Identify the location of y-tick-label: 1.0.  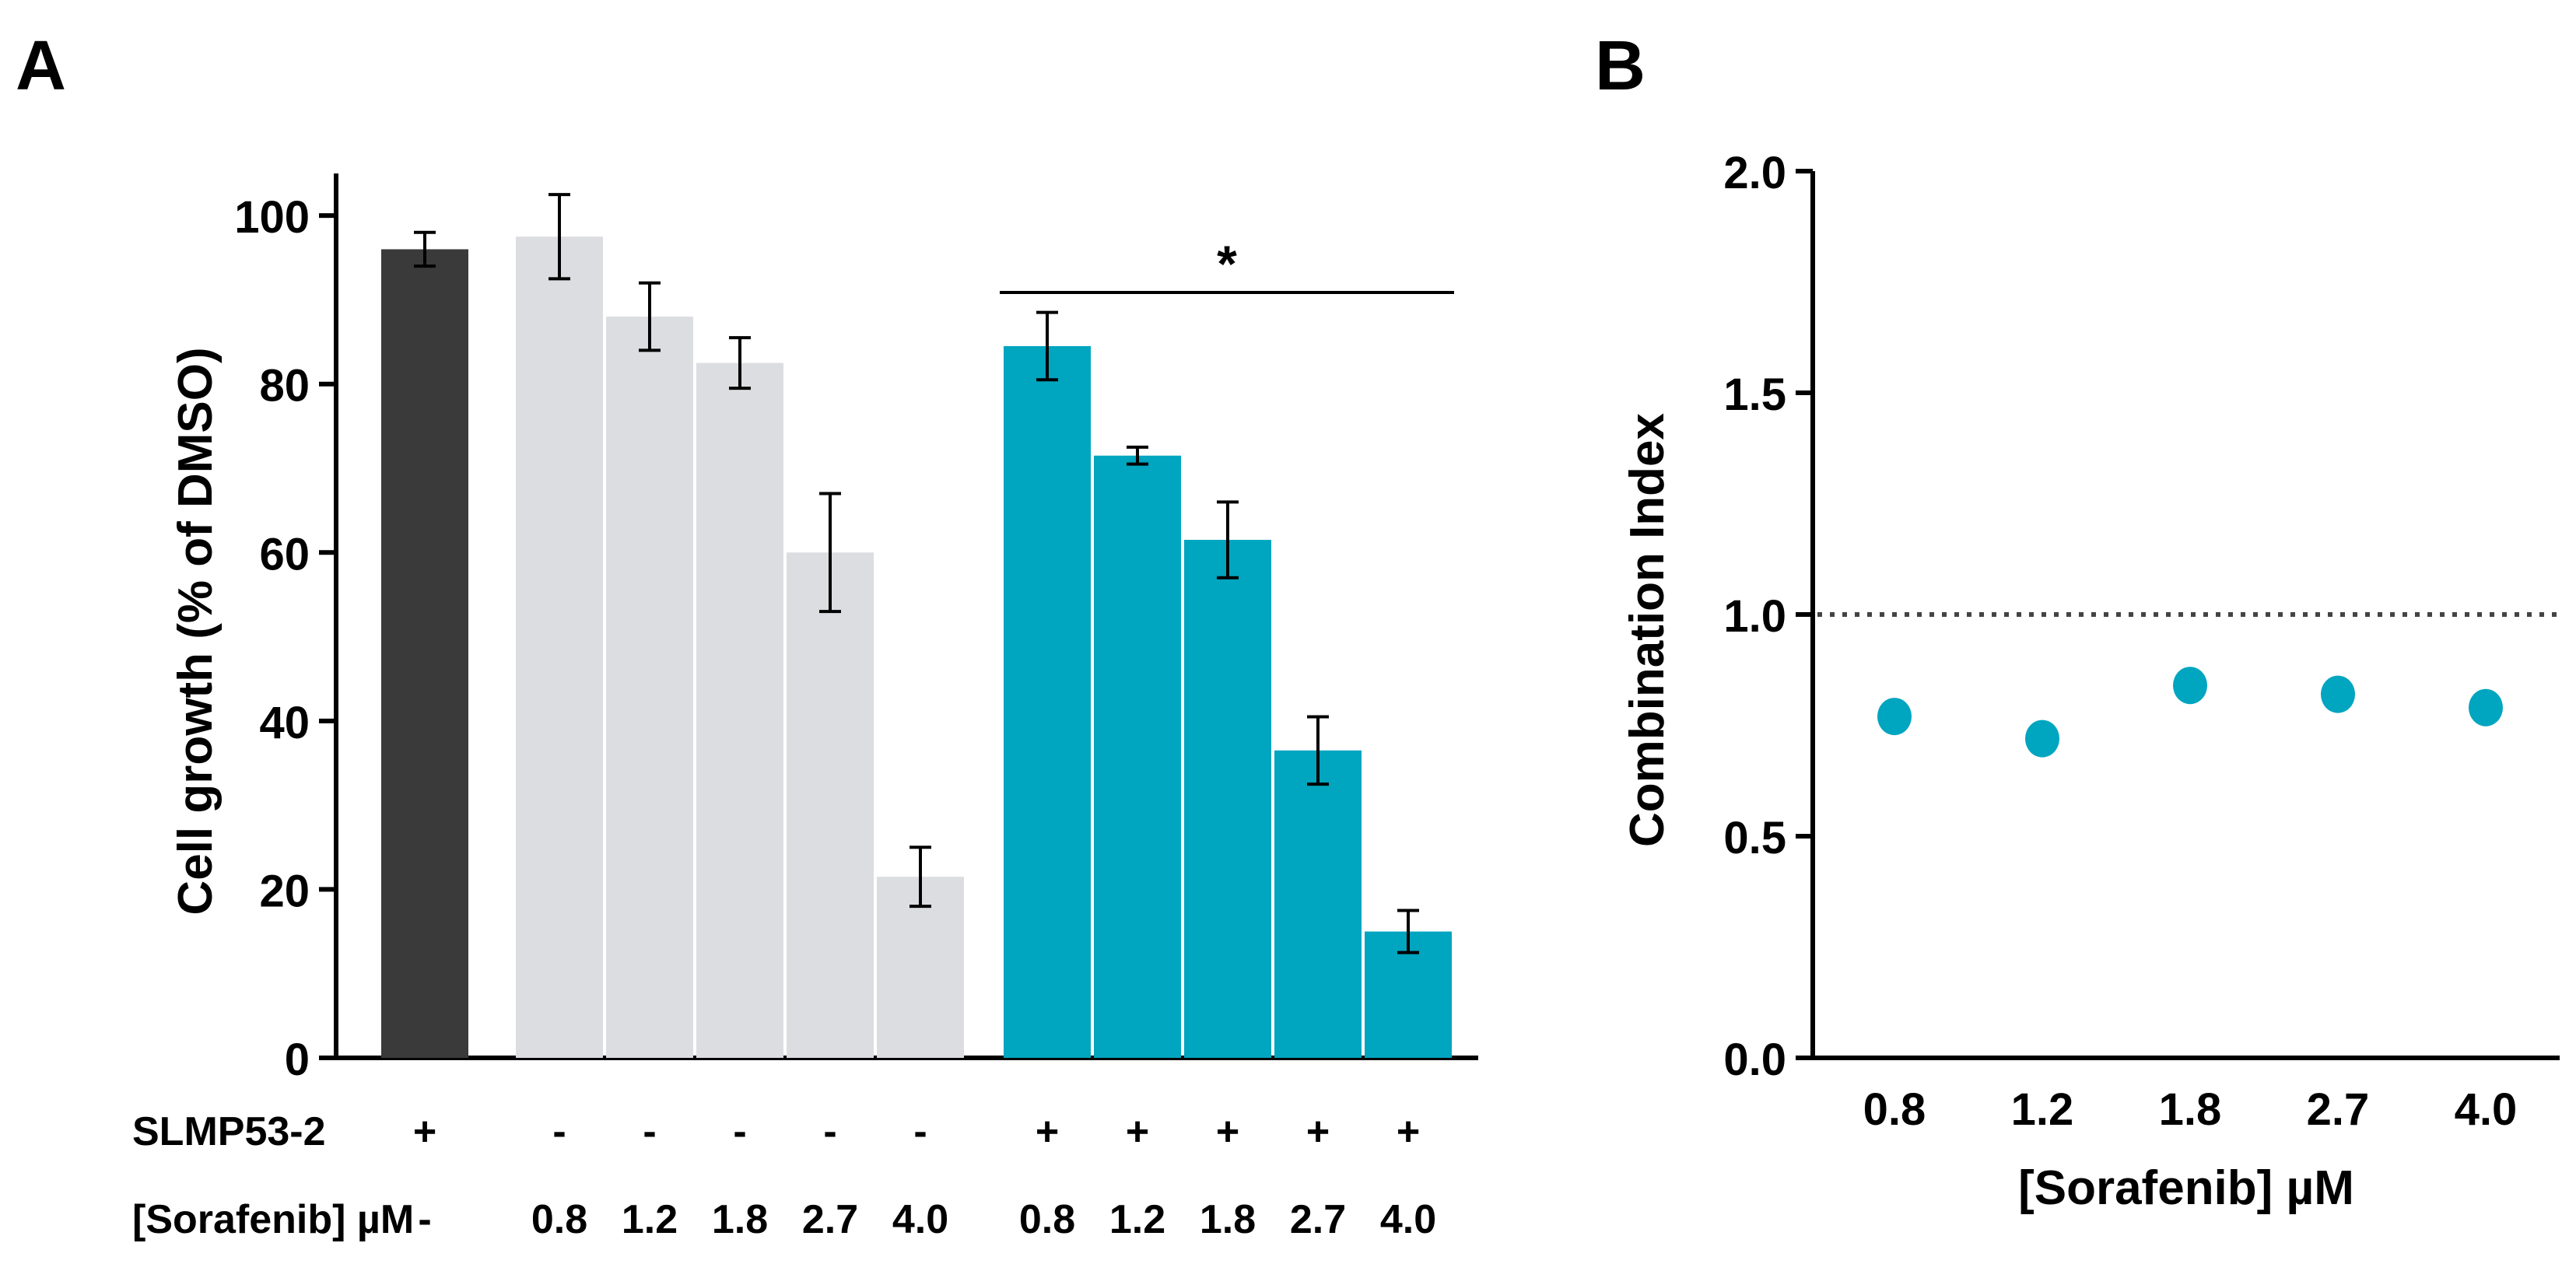
(1755, 616).